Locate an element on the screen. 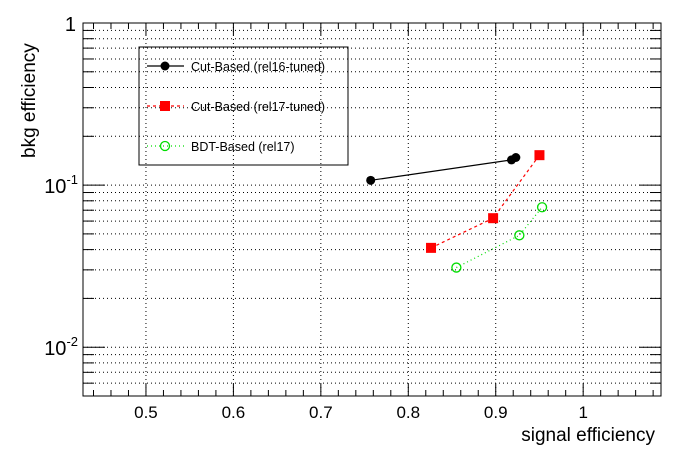 This screenshot has width=696, height=472. legend-label: Cut-Based (rel16-tuned) is located at coordinates (258, 67).